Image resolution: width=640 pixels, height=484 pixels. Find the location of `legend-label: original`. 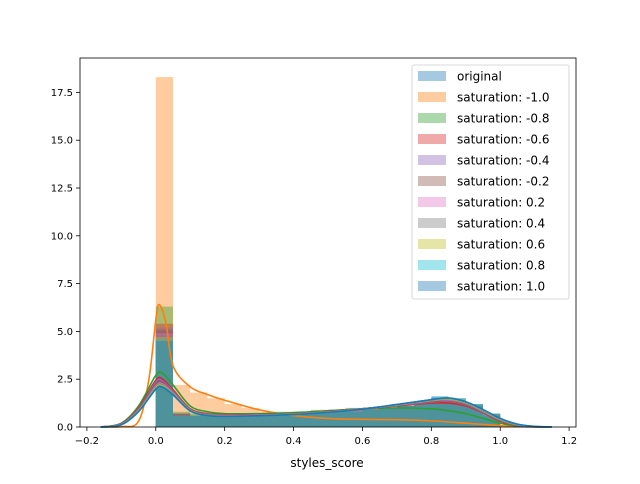

legend-label: original is located at coordinates (479, 77).